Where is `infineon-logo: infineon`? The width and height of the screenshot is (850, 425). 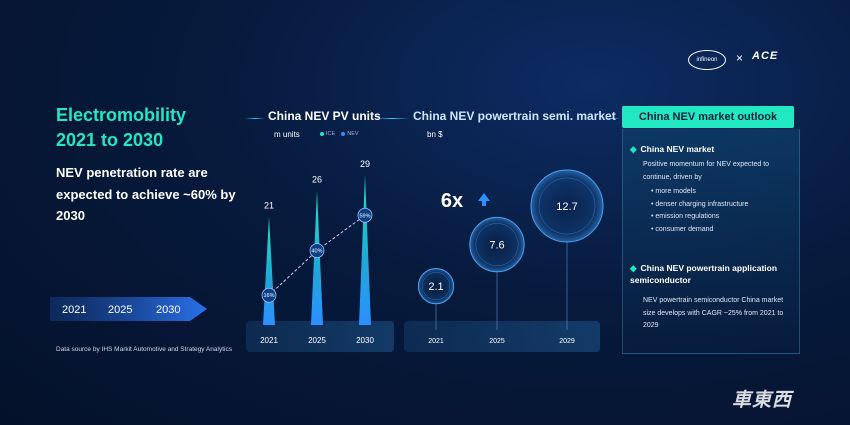
infineon-logo: infineon is located at coordinates (707, 60).